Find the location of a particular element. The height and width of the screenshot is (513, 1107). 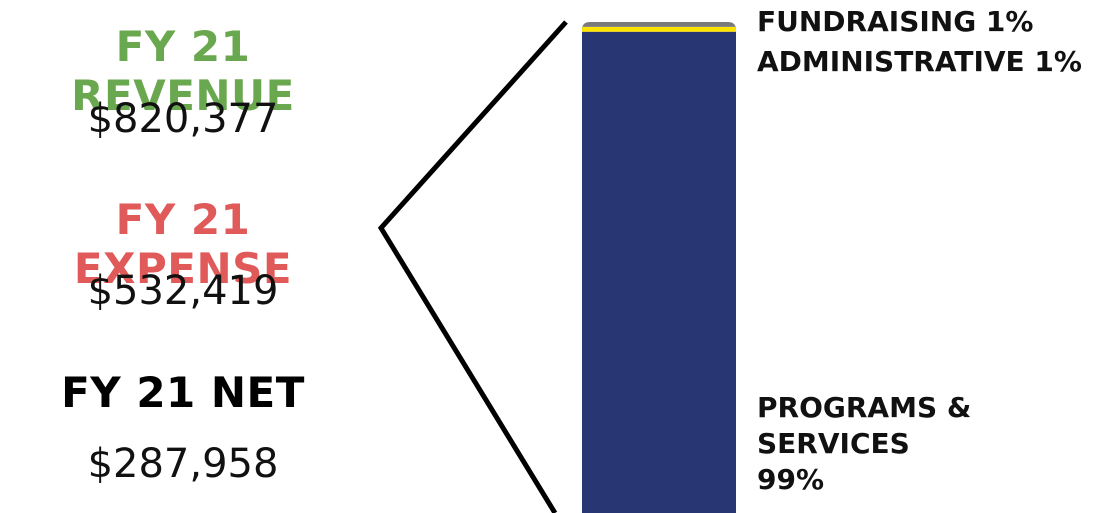

programs-services-label: PROGRAMS & SERVICES 99% is located at coordinates (864, 444).